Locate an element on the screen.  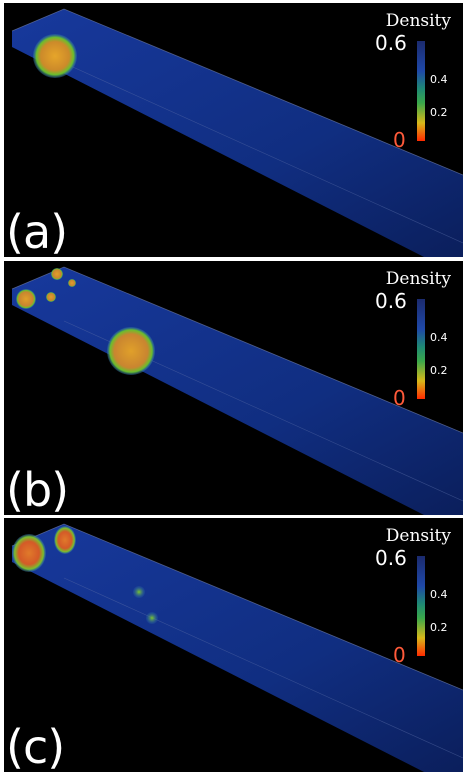
panel-label: (a) is located at coordinates (37, 231).